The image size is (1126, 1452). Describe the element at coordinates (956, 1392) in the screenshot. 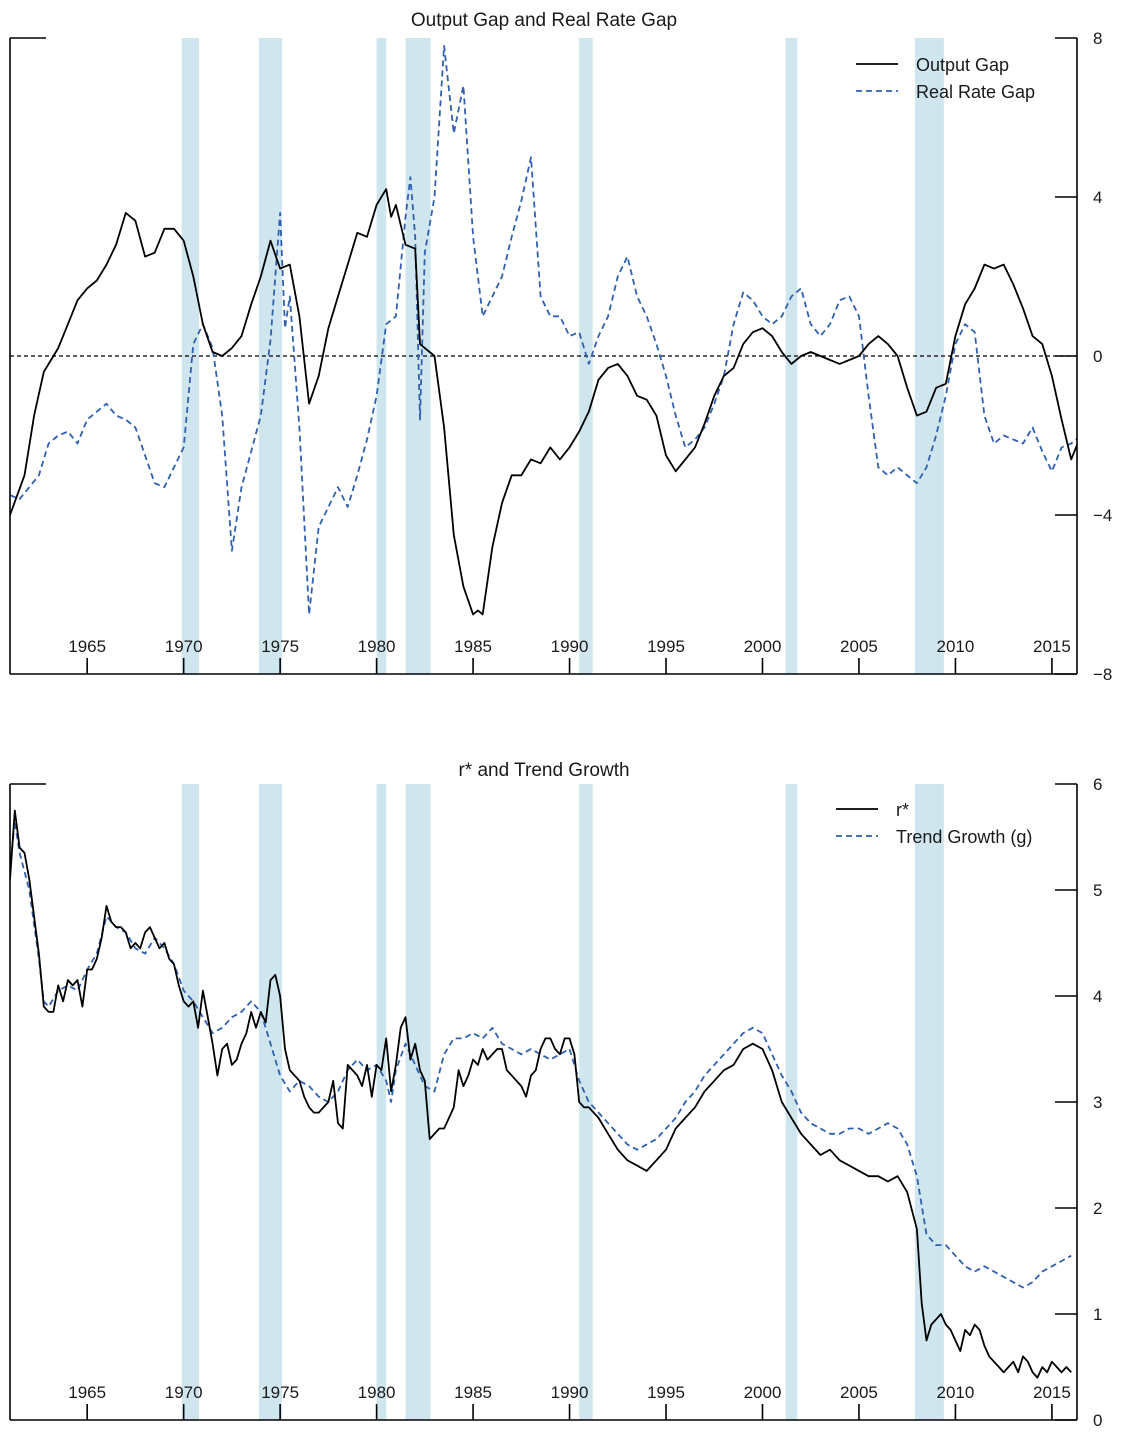

I see `r-star-x-tick-label: 2010` at that location.